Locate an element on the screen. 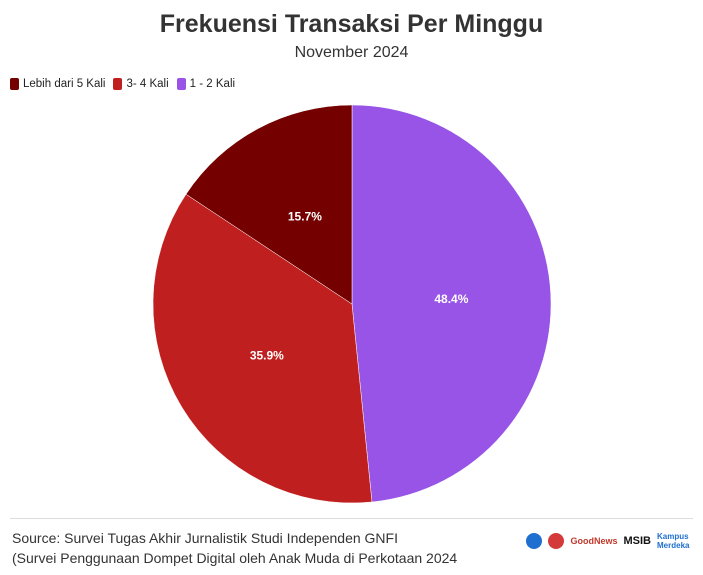  legend: Lebih dari 5 Kali 3- 4 Kali 1 - 2 Kali is located at coordinates (122, 84).